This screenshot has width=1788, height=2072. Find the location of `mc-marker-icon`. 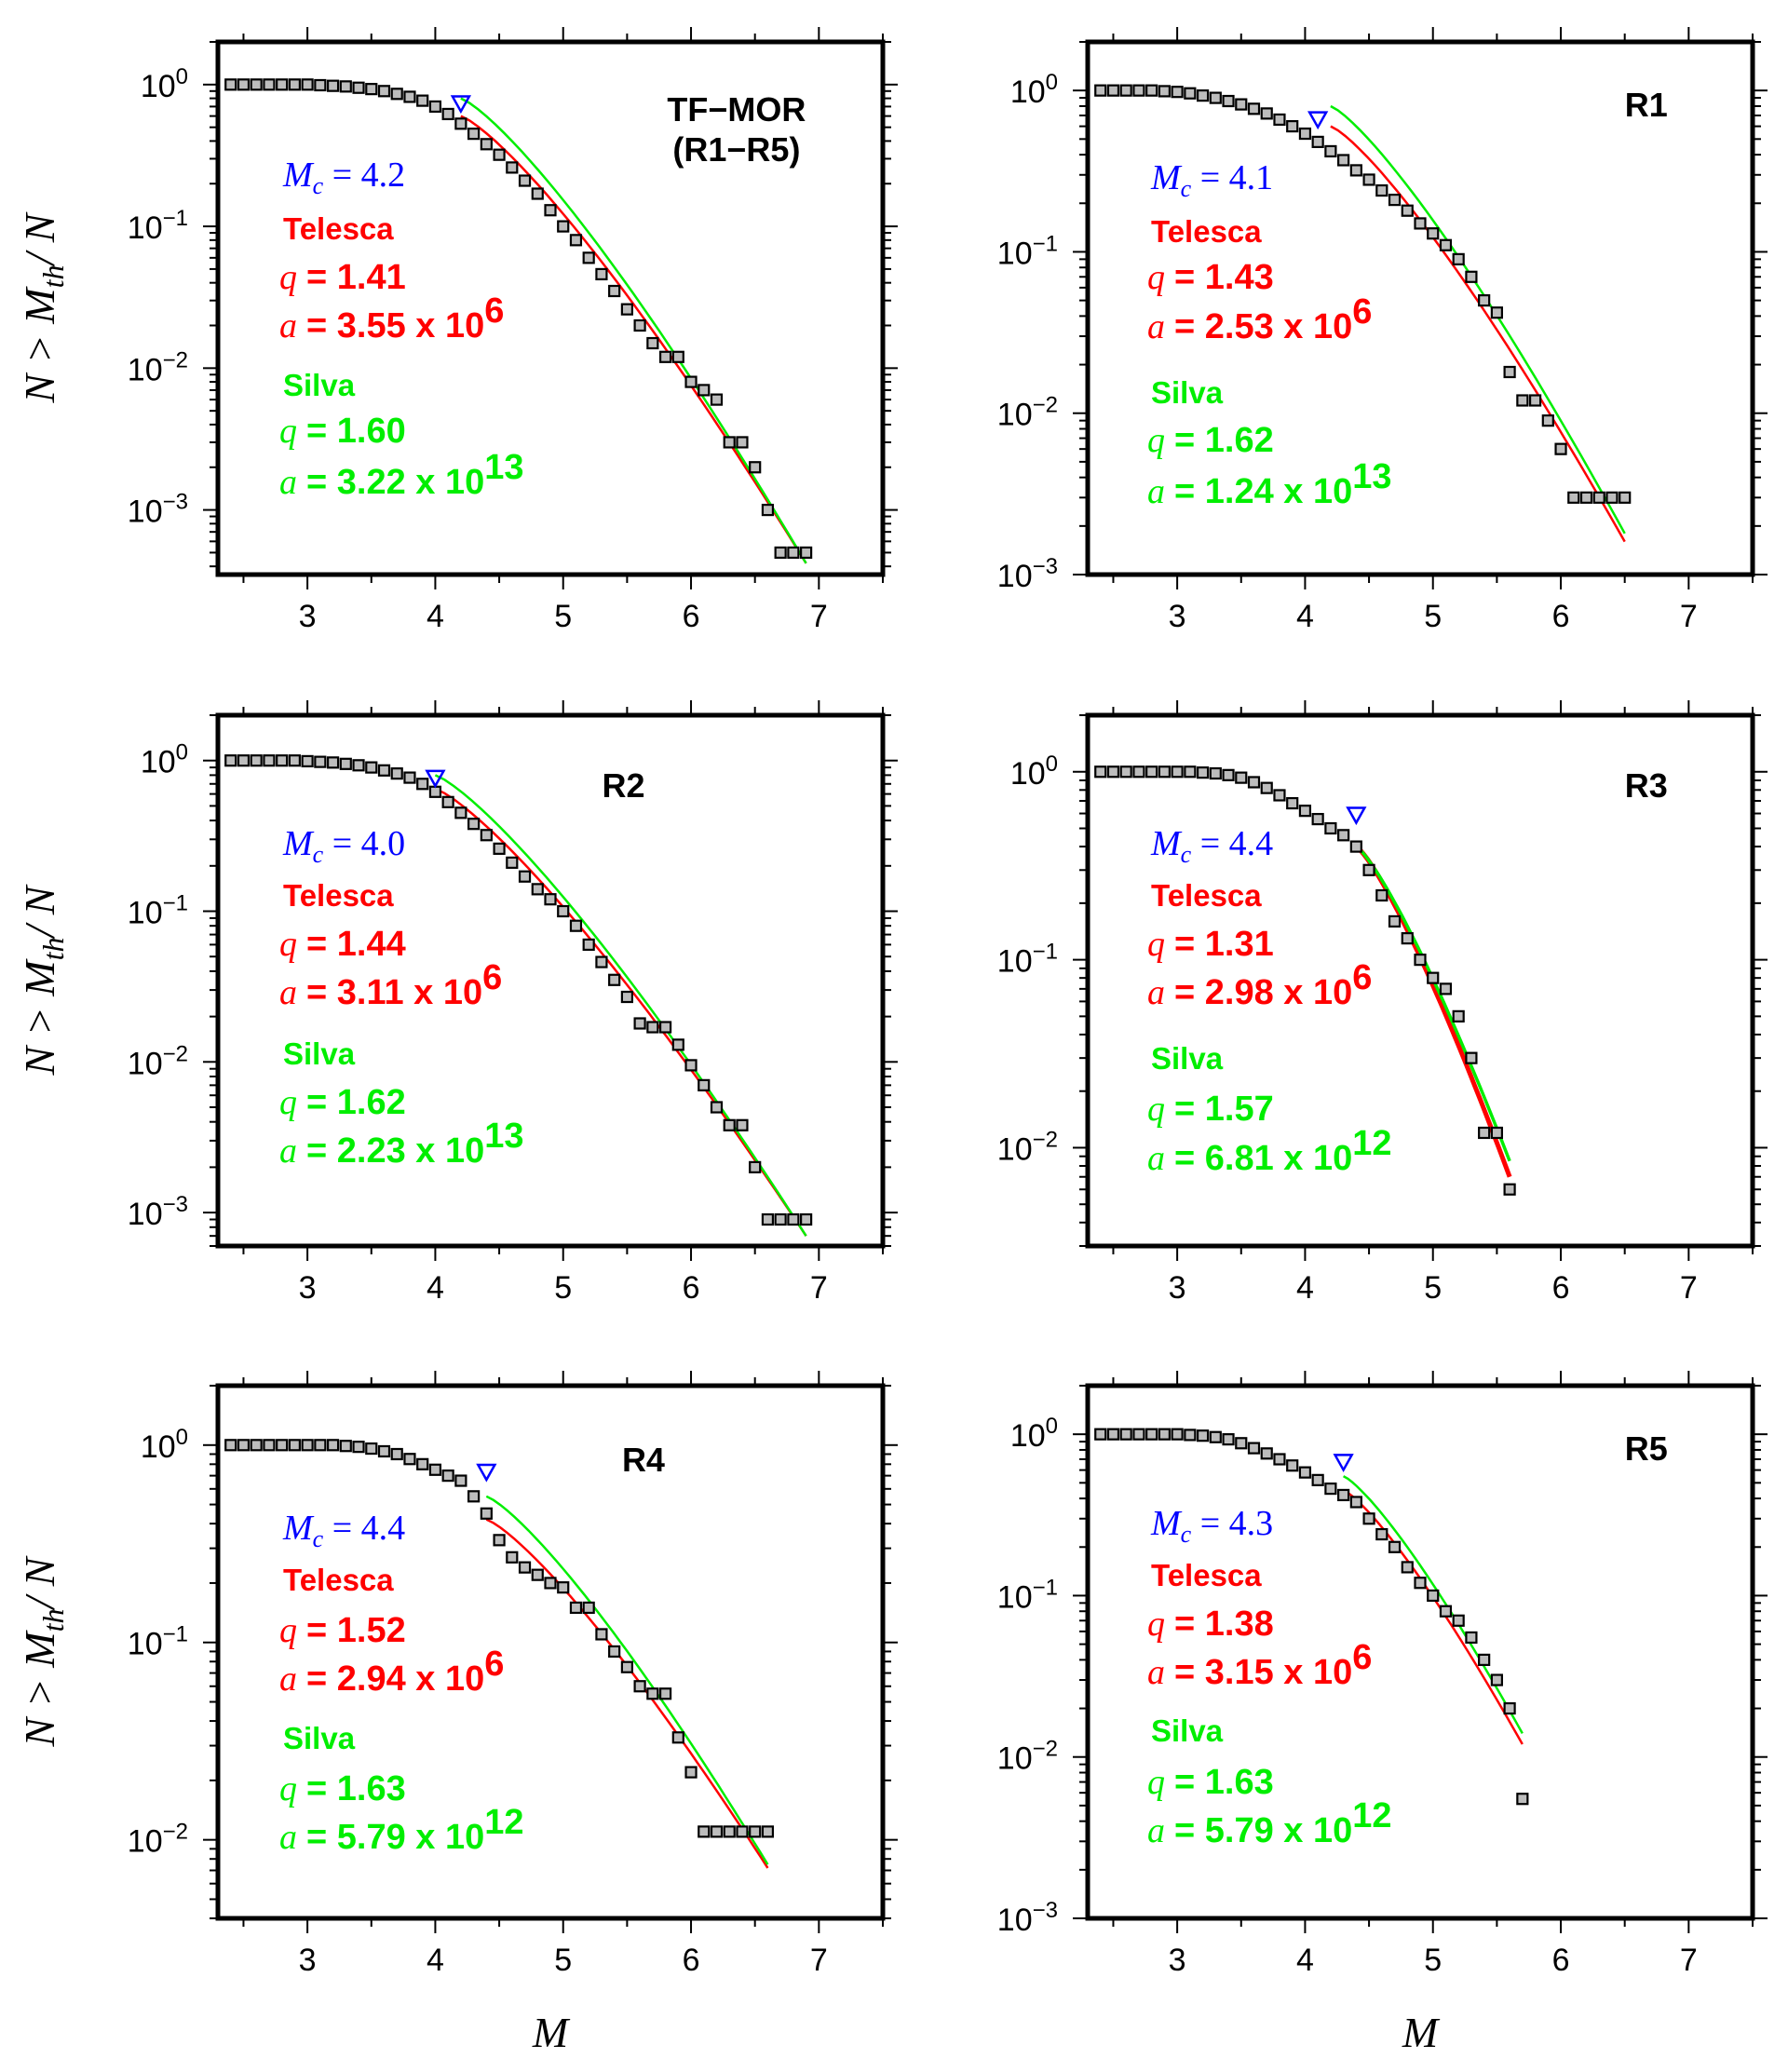

mc-marker-icon is located at coordinates (1343, 1463).